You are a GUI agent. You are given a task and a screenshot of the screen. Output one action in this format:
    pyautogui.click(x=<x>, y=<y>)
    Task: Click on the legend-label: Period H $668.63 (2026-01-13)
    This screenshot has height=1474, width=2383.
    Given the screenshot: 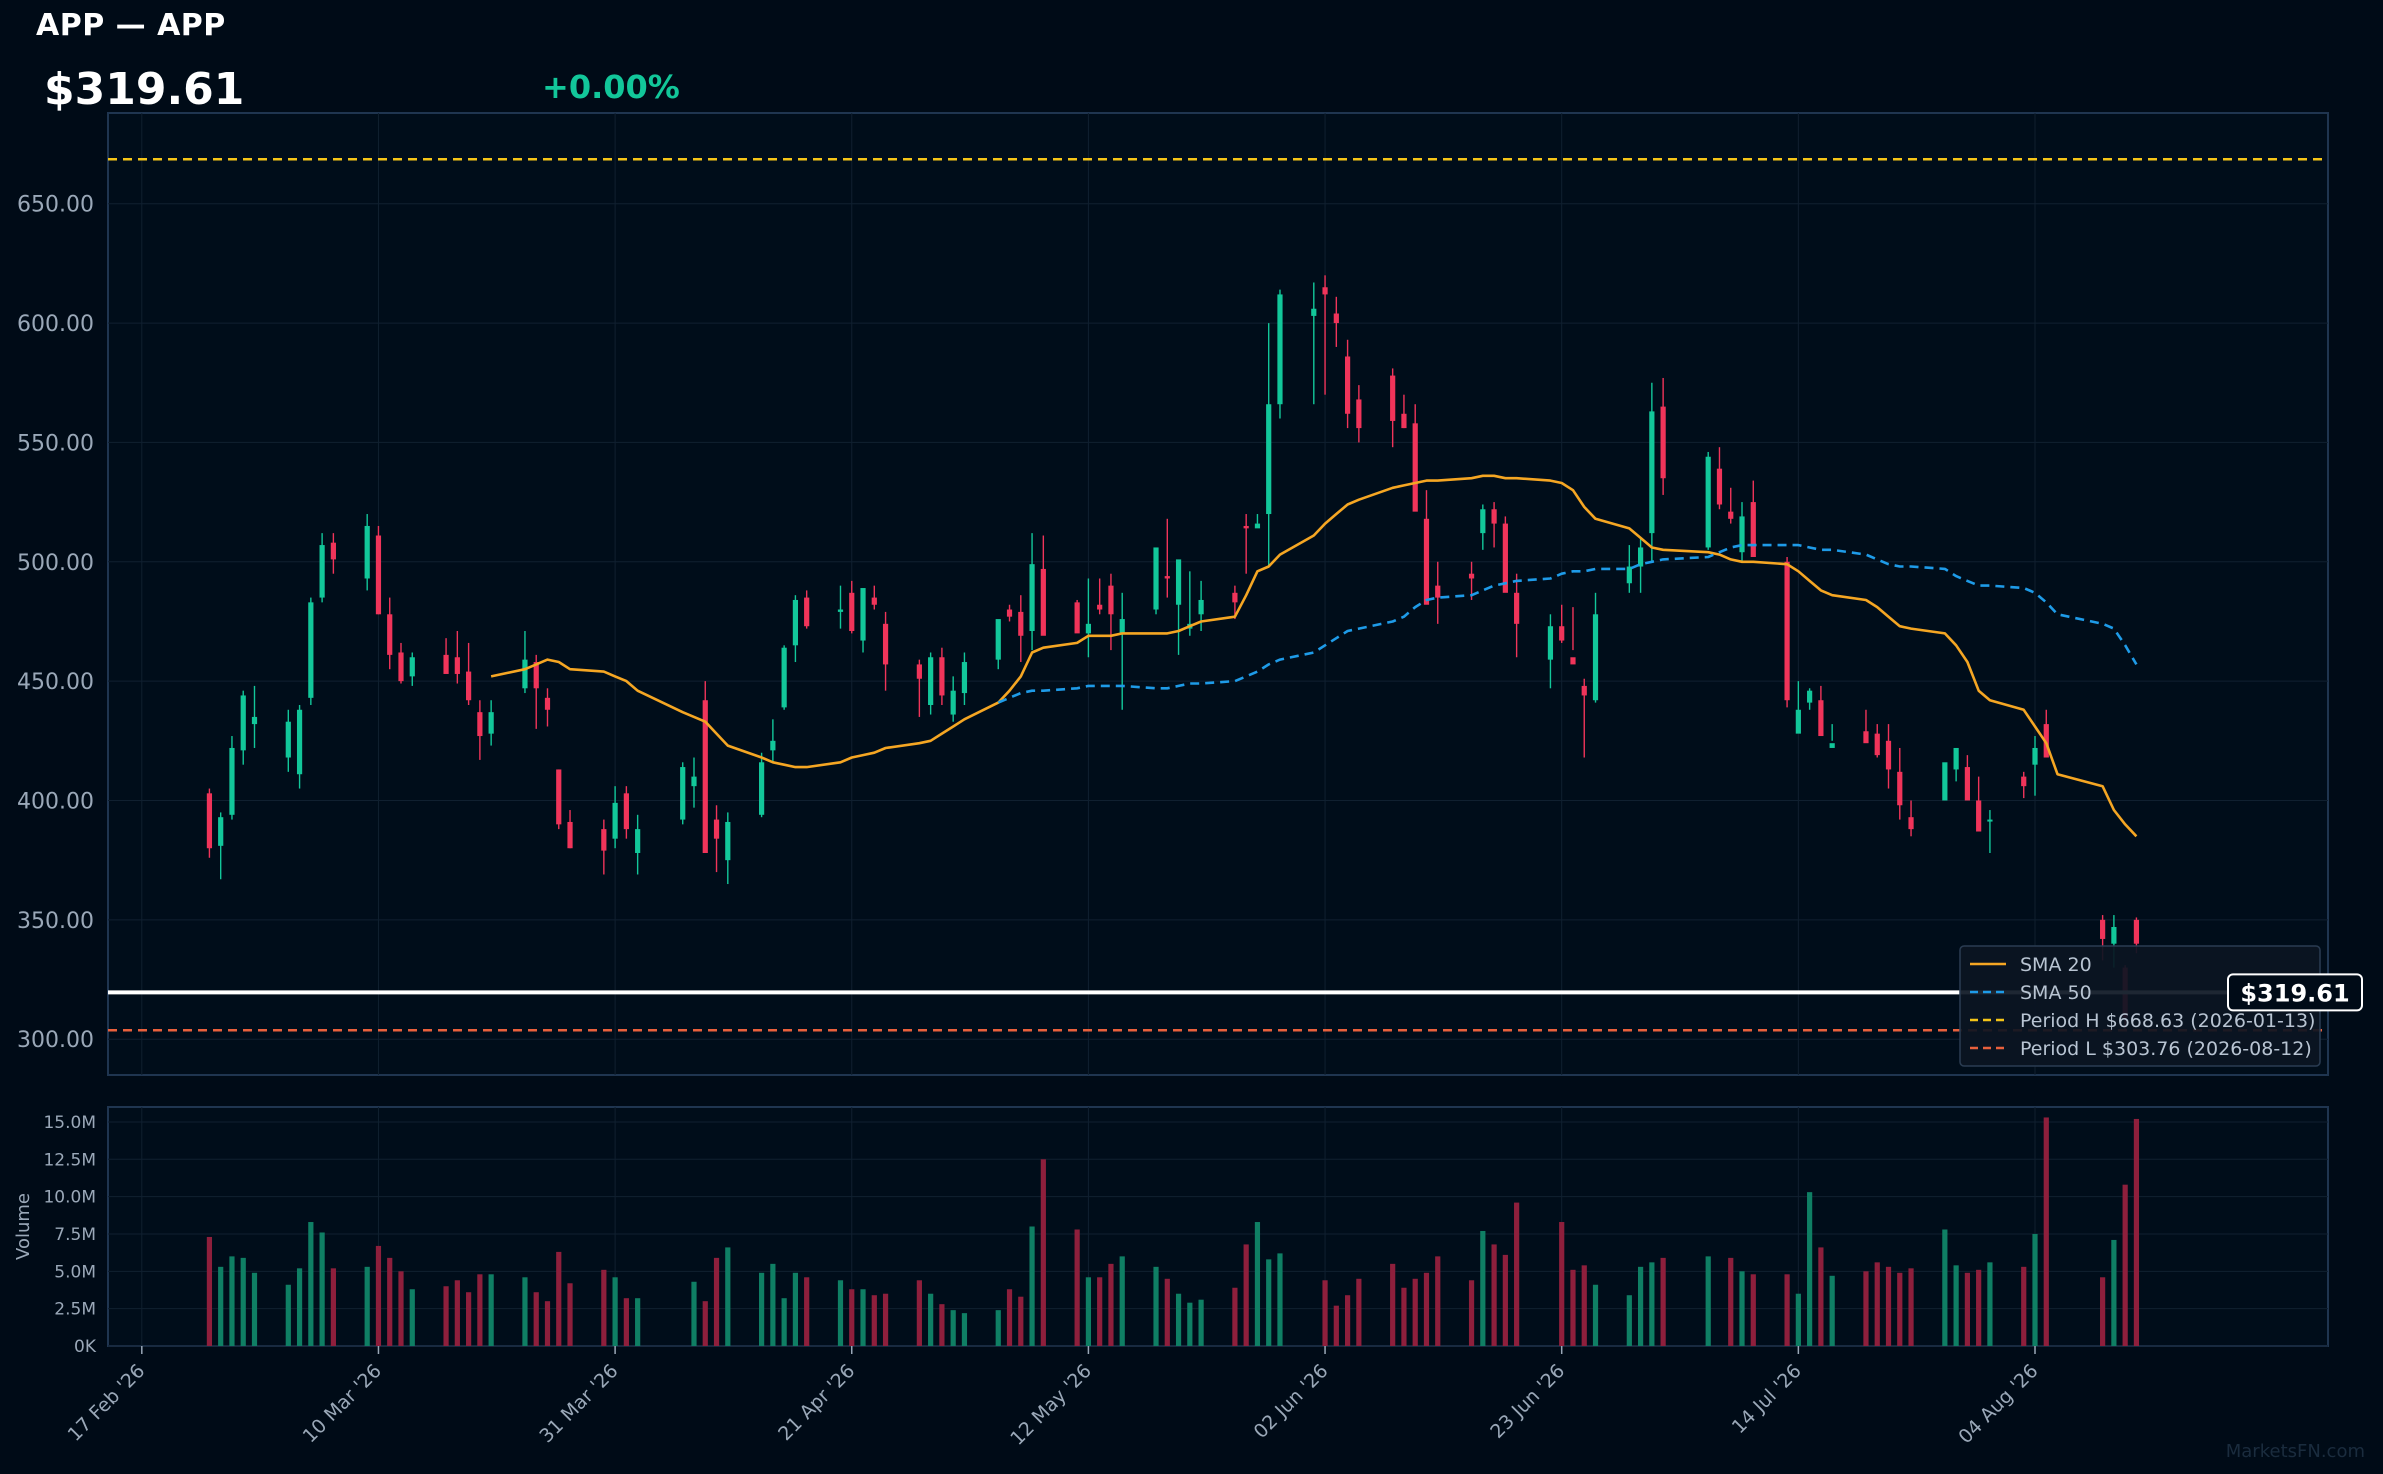 What is the action you would take?
    pyautogui.click(x=2167, y=1021)
    